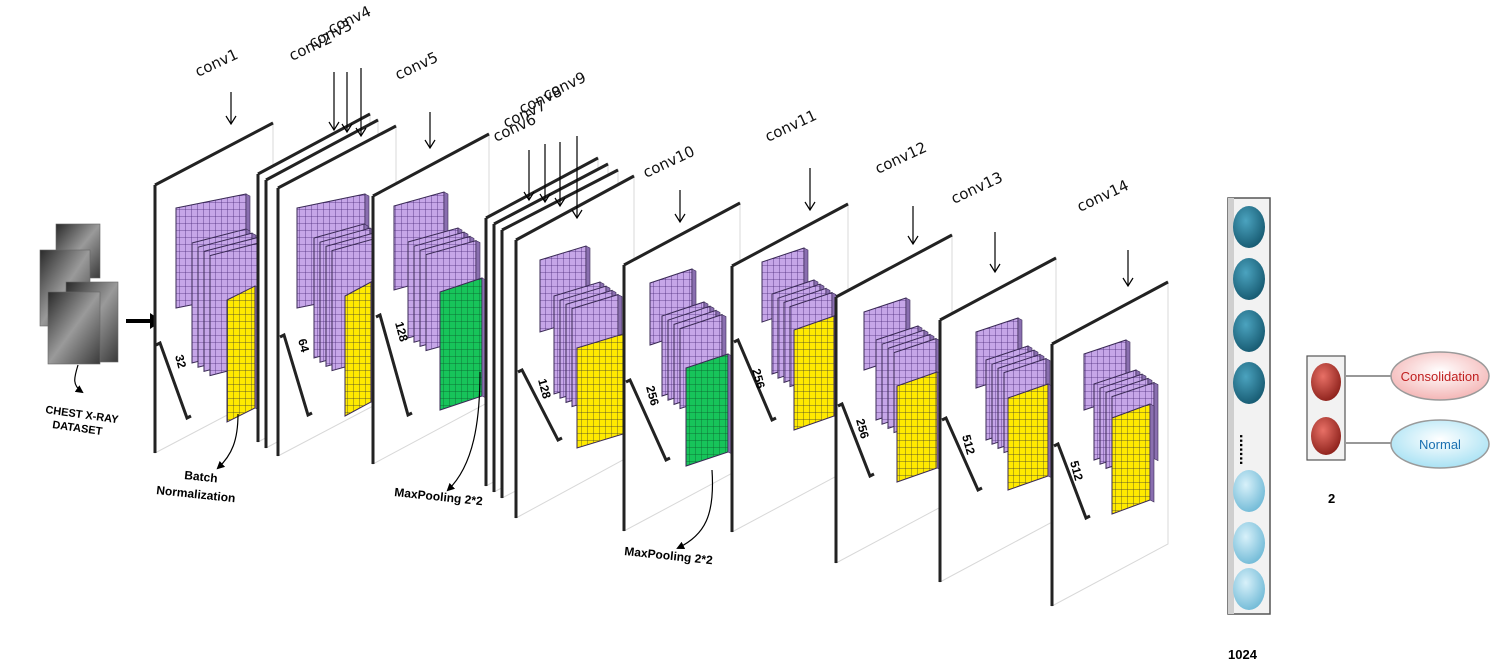  I want to click on maxpool-1-pointer, so click(463, 431).